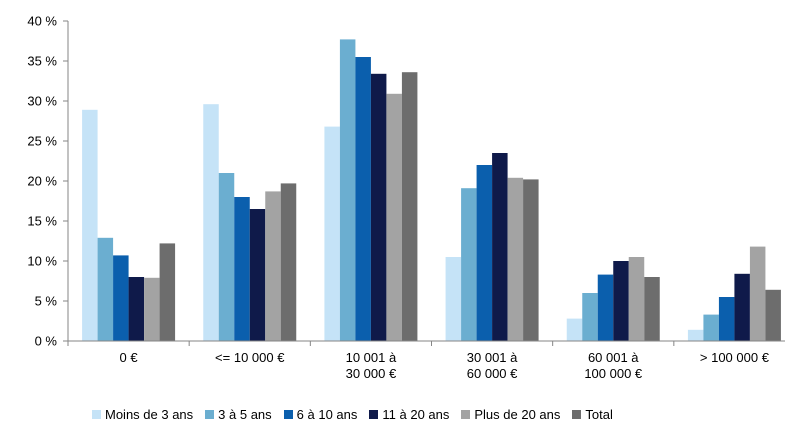  I want to click on x-tick-label-line: 10 001 à, so click(371, 357).